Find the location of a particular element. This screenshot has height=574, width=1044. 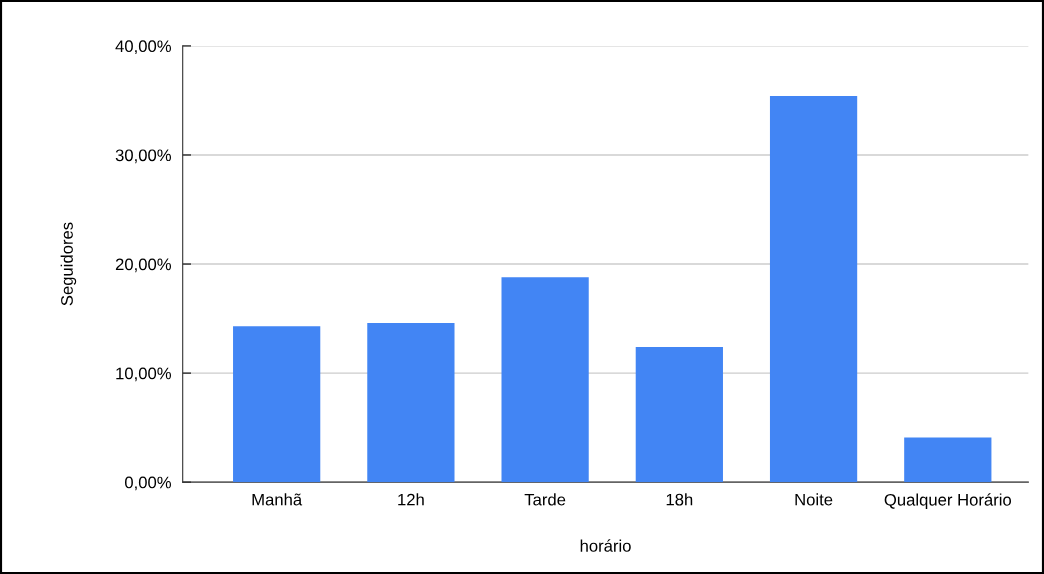

x-tick-label: Tarde is located at coordinates (545, 499).